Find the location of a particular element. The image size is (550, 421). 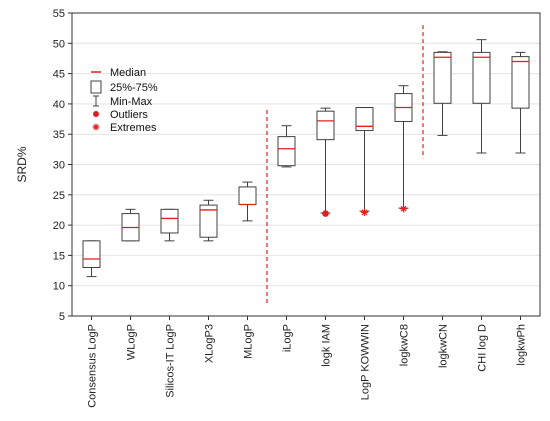

x-tick-label: logkwPh is located at coordinates (522, 345).